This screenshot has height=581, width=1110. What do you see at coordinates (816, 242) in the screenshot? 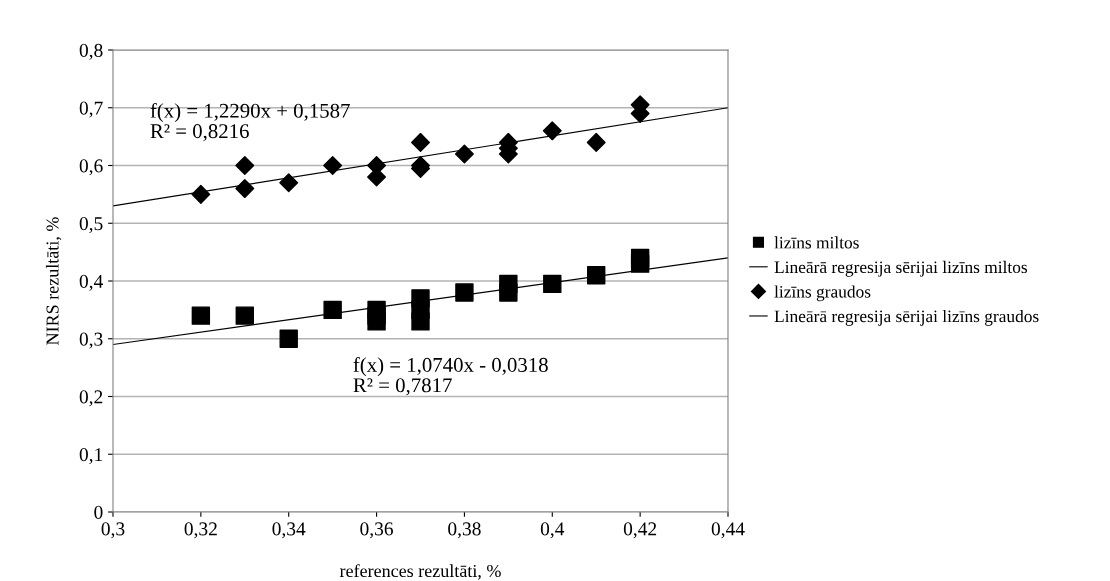
I see `legend-label: lizīns miltos` at bounding box center [816, 242].